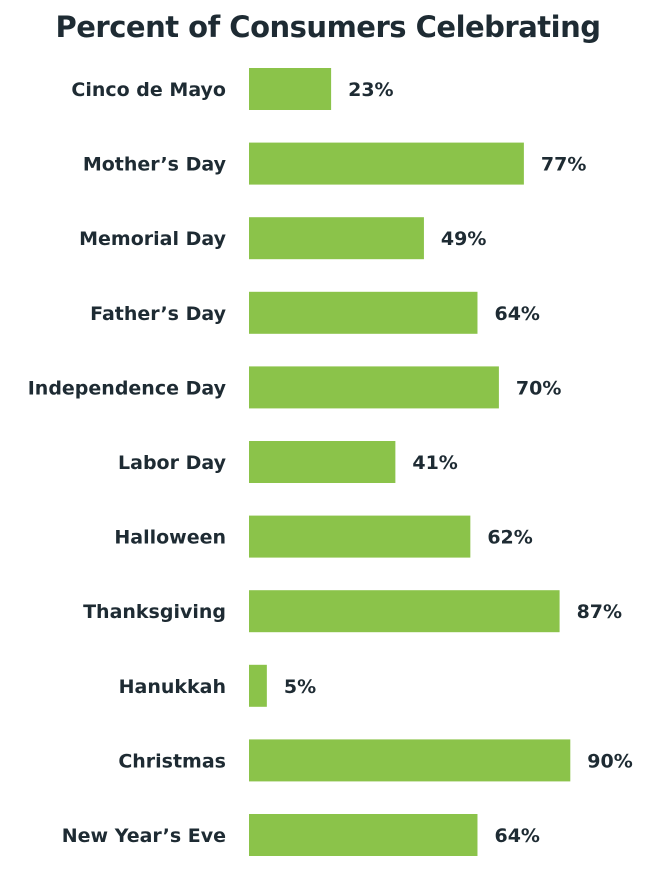 This screenshot has height=893, width=656. Describe the element at coordinates (172, 463) in the screenshot. I see `category-label: Labor Day` at that location.